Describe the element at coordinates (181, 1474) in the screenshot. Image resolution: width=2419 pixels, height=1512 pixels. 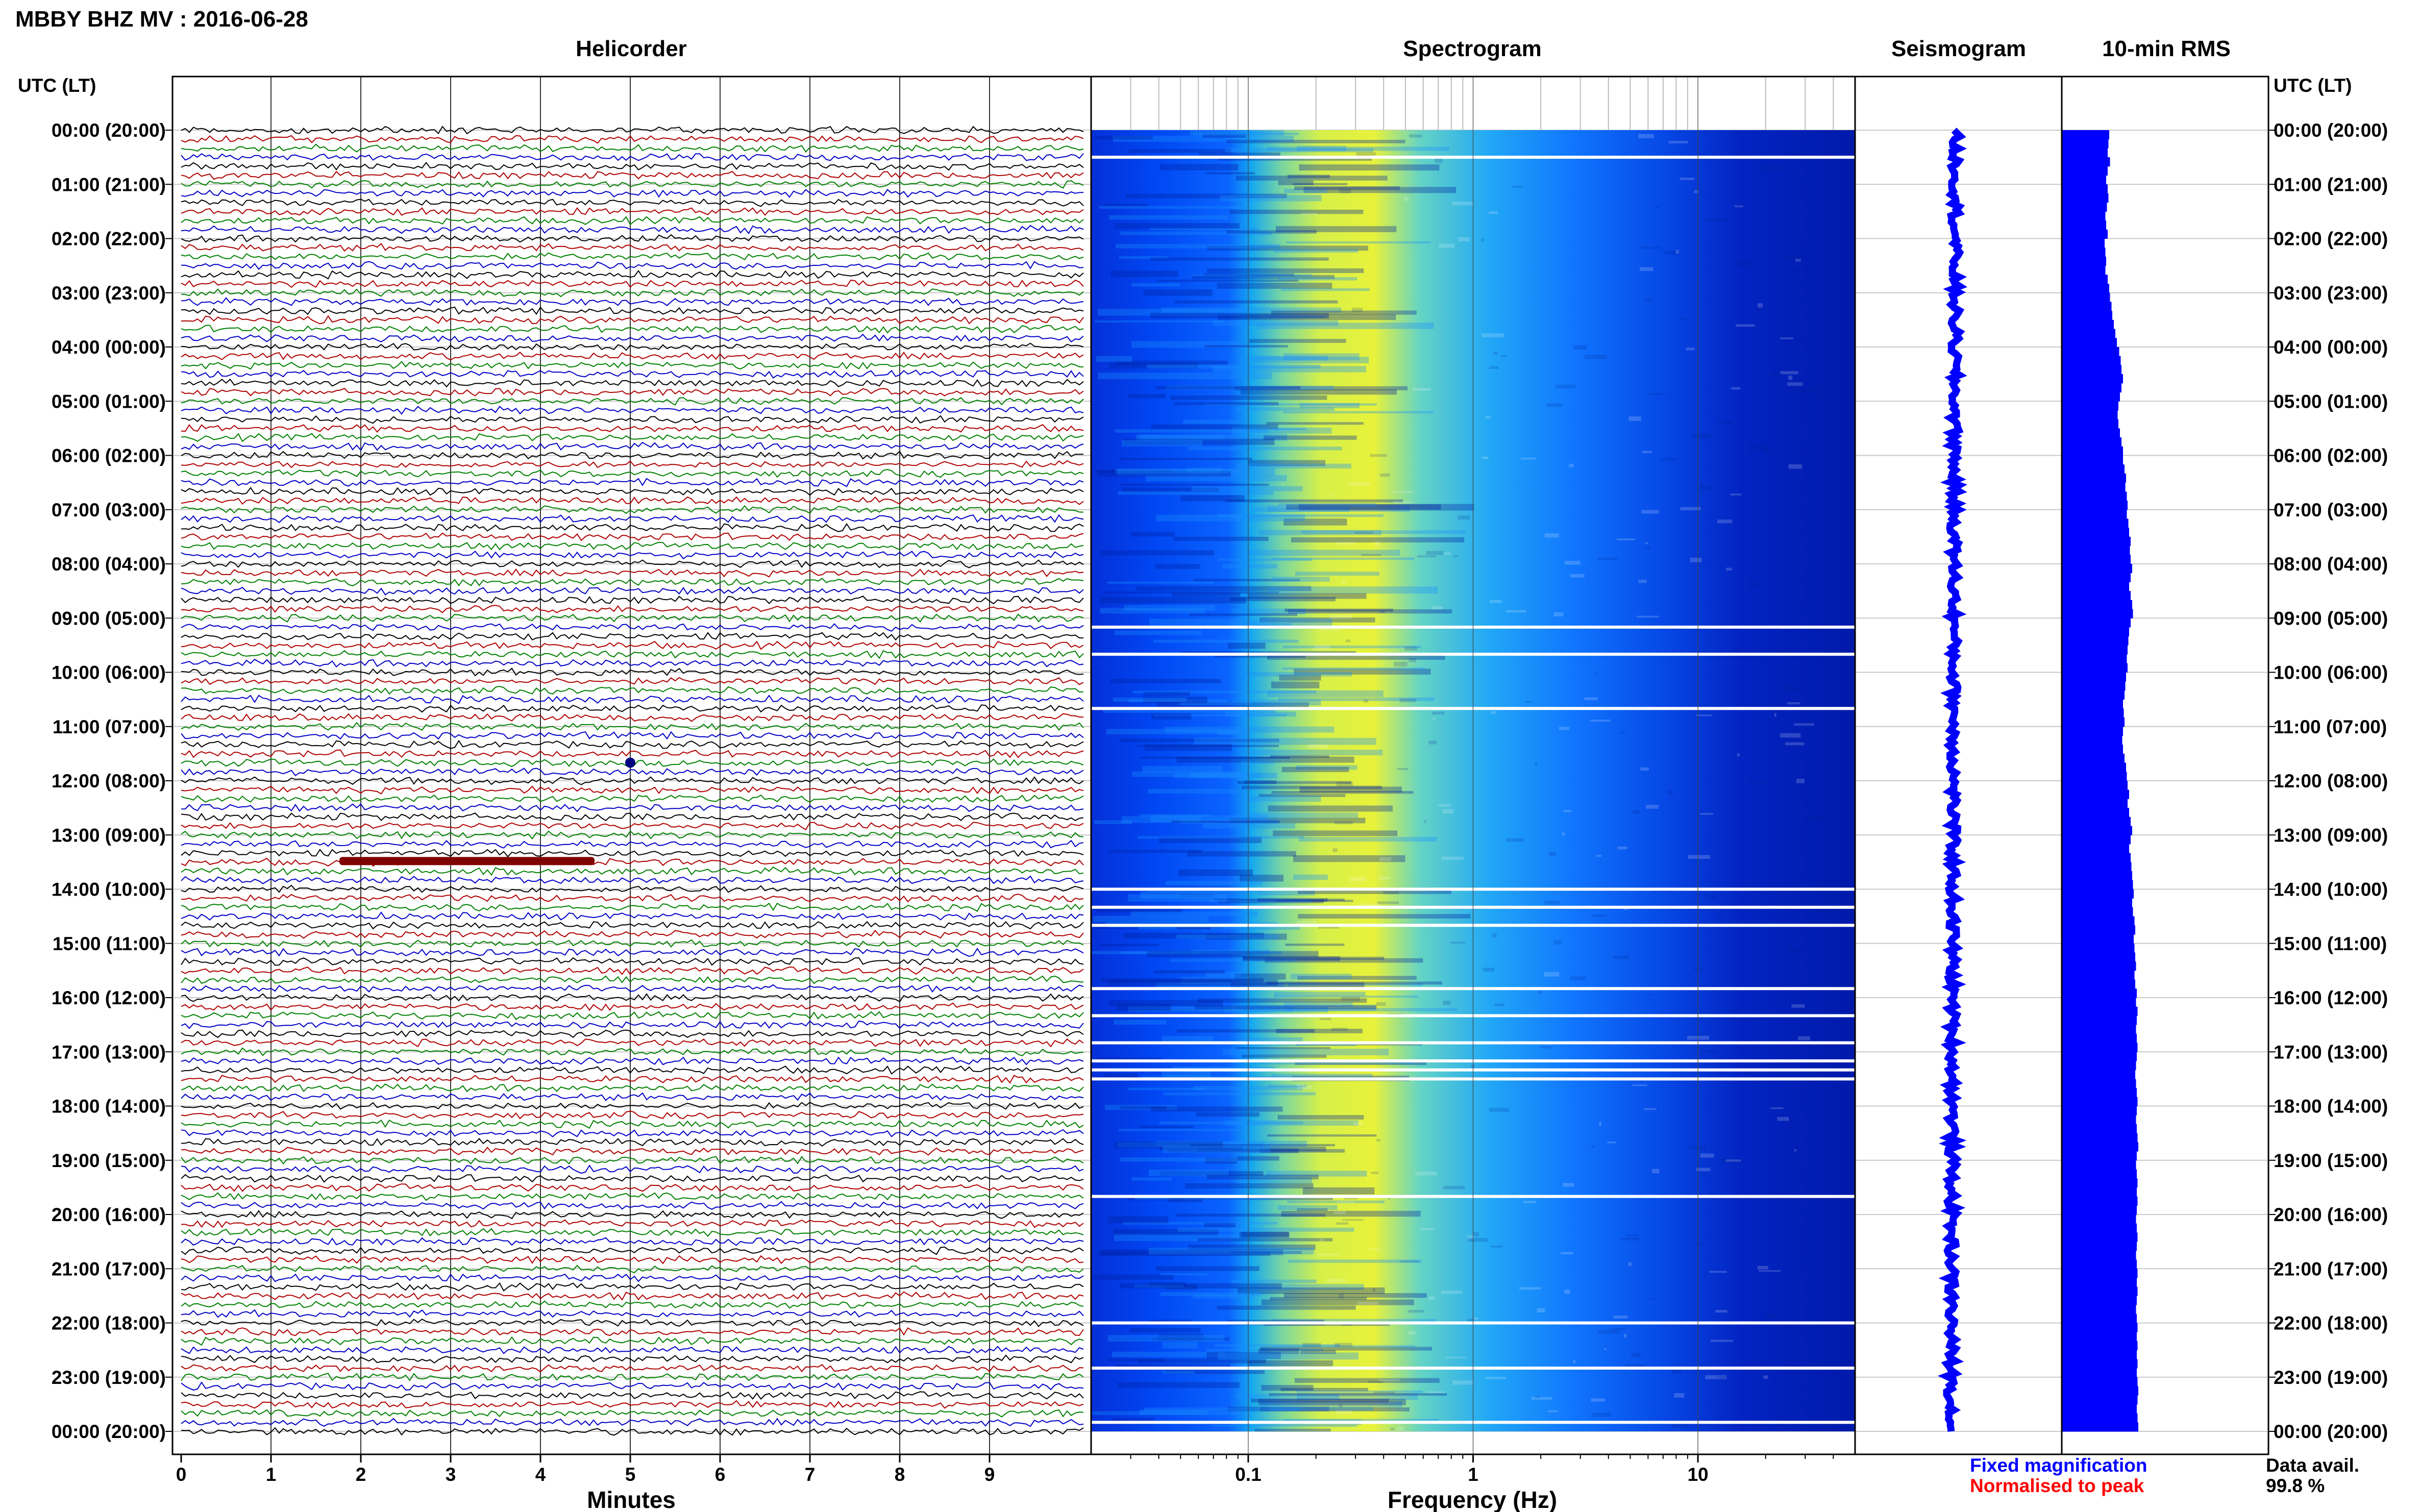
I see `minute-tick-label: 0` at that location.